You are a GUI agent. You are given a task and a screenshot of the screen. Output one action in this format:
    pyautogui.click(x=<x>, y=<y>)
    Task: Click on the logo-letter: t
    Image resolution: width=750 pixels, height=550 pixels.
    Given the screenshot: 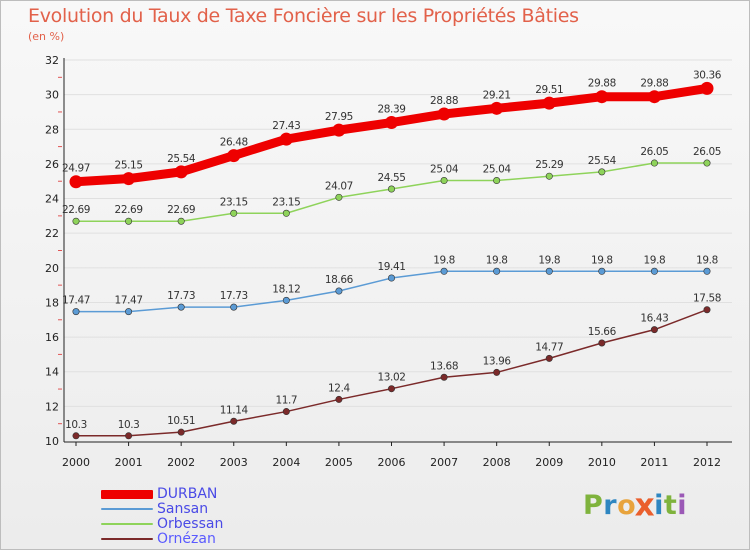 What is the action you would take?
    pyautogui.click(x=670, y=505)
    